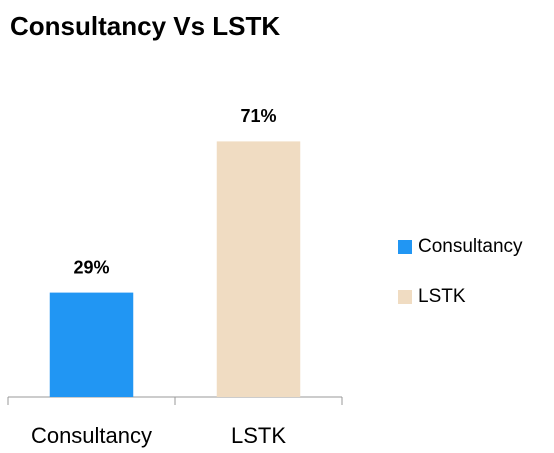  Describe the element at coordinates (442, 296) in the screenshot. I see `legend-label: LSTK` at that location.